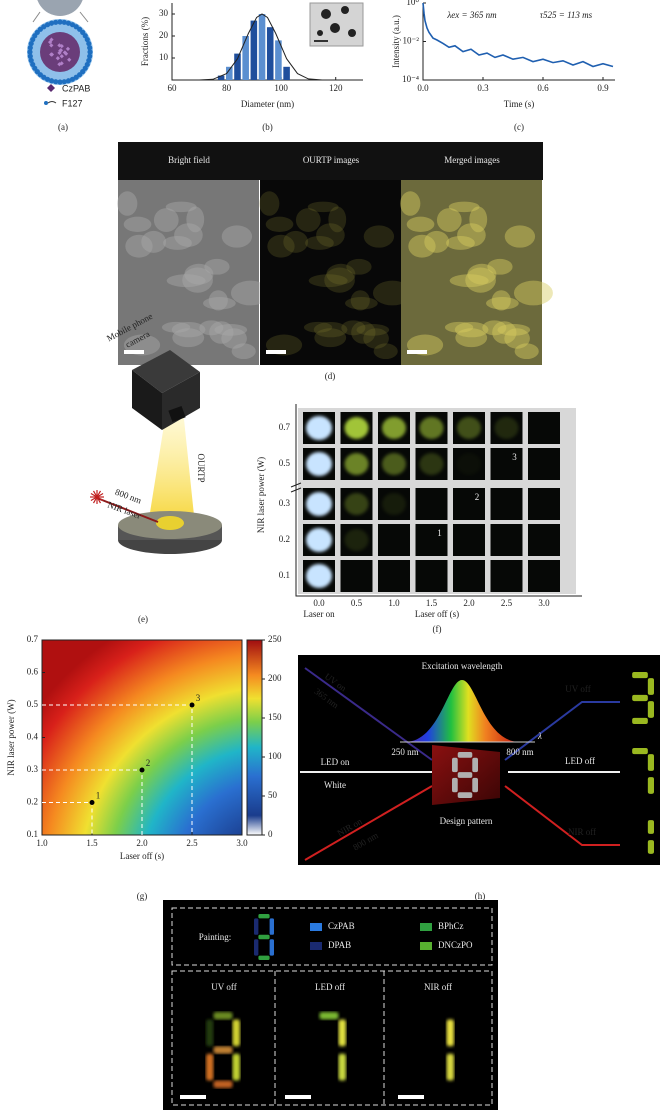 The image size is (662, 1115). I want to click on spectrum-axis-label: λ, so click(539, 736).